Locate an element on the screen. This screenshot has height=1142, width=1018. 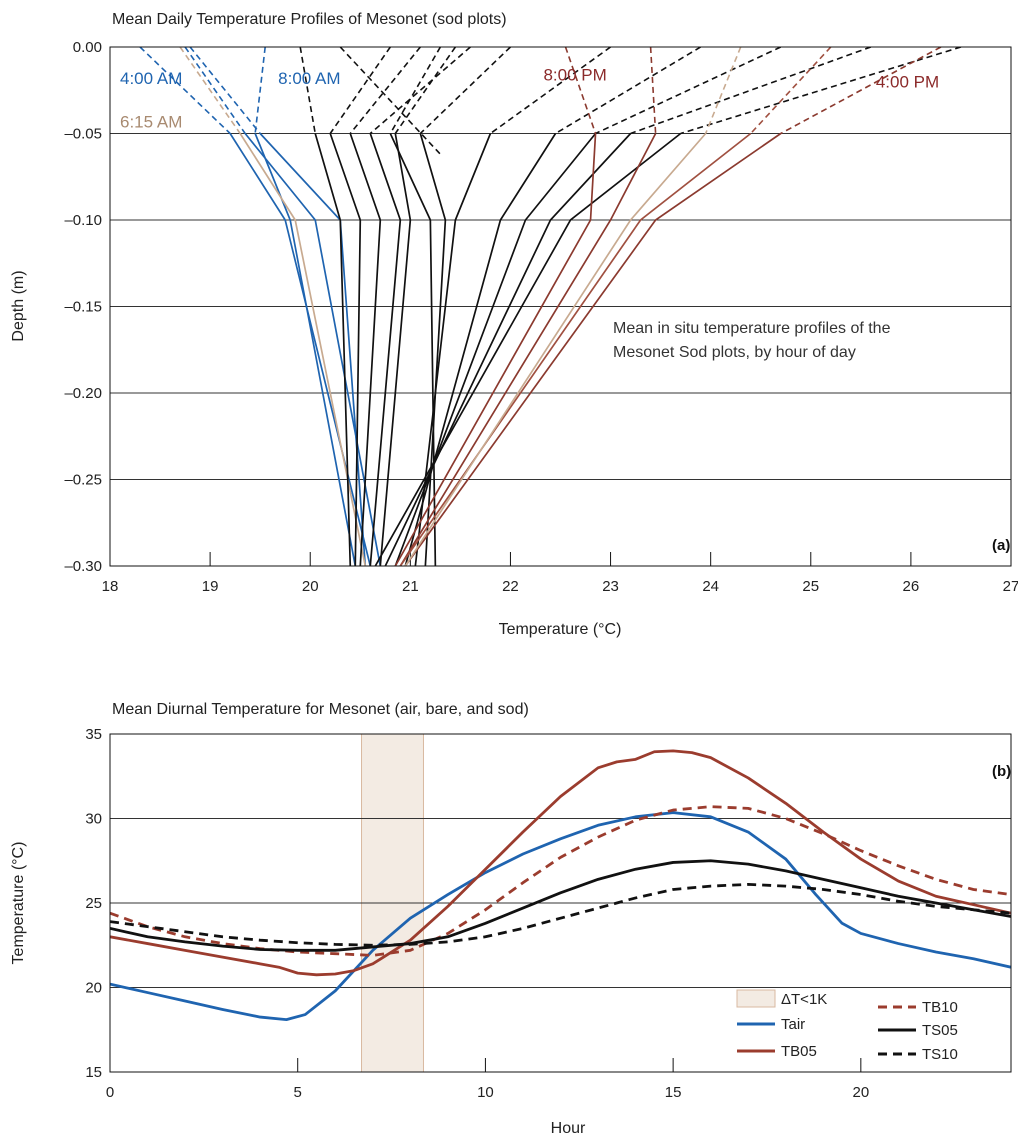
legend-label-tb05: TB05 is located at coordinates (799, 1051).